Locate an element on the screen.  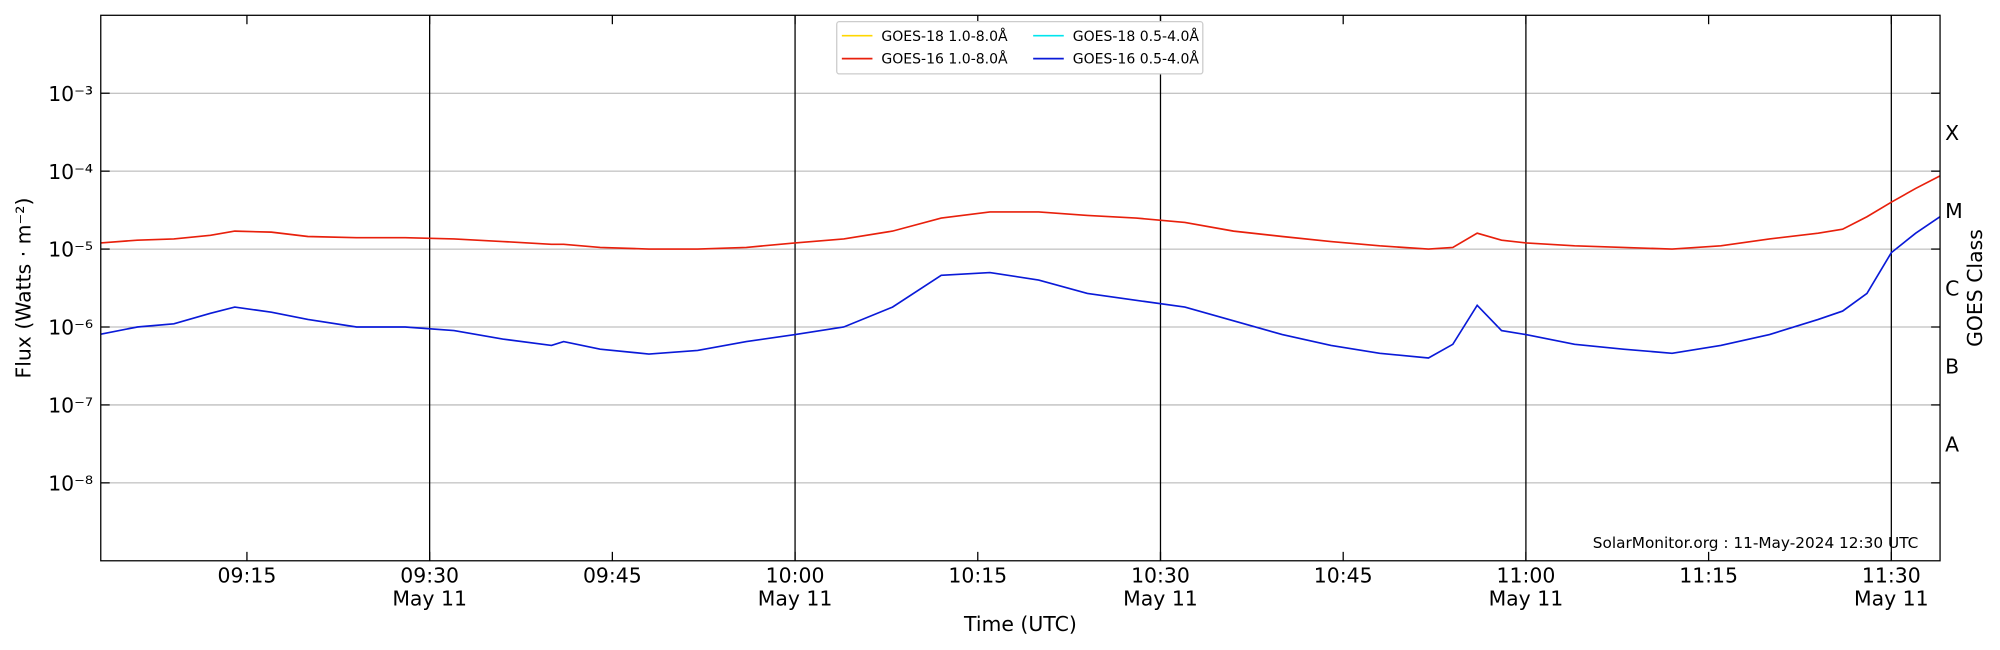
y-tick-label: 10⁻⁷ is located at coordinates (70, 406).